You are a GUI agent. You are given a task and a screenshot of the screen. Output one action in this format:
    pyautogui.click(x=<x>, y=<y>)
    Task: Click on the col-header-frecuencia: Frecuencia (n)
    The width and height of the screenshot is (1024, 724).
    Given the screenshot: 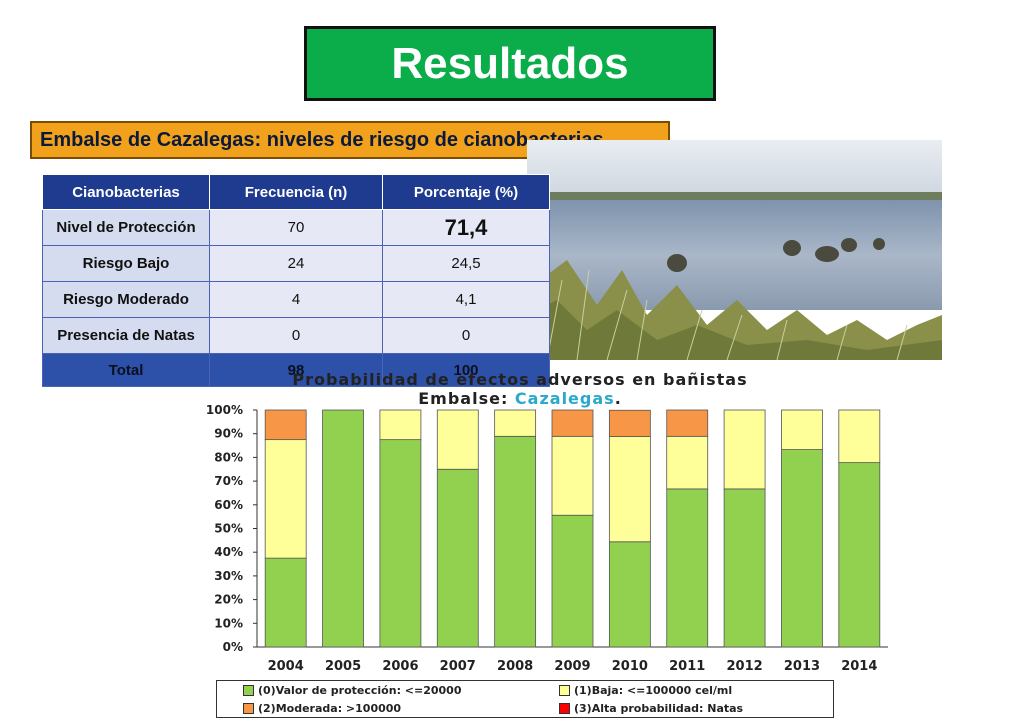 What is the action you would take?
    pyautogui.click(x=296, y=192)
    